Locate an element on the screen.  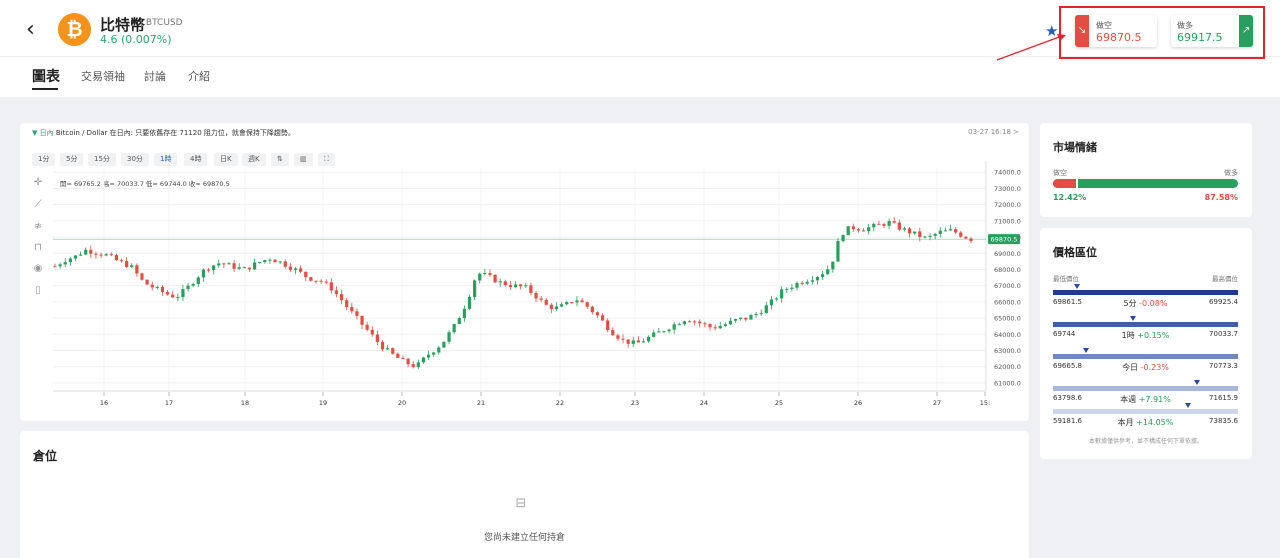
interval-daily: 日K is located at coordinates (226, 159).